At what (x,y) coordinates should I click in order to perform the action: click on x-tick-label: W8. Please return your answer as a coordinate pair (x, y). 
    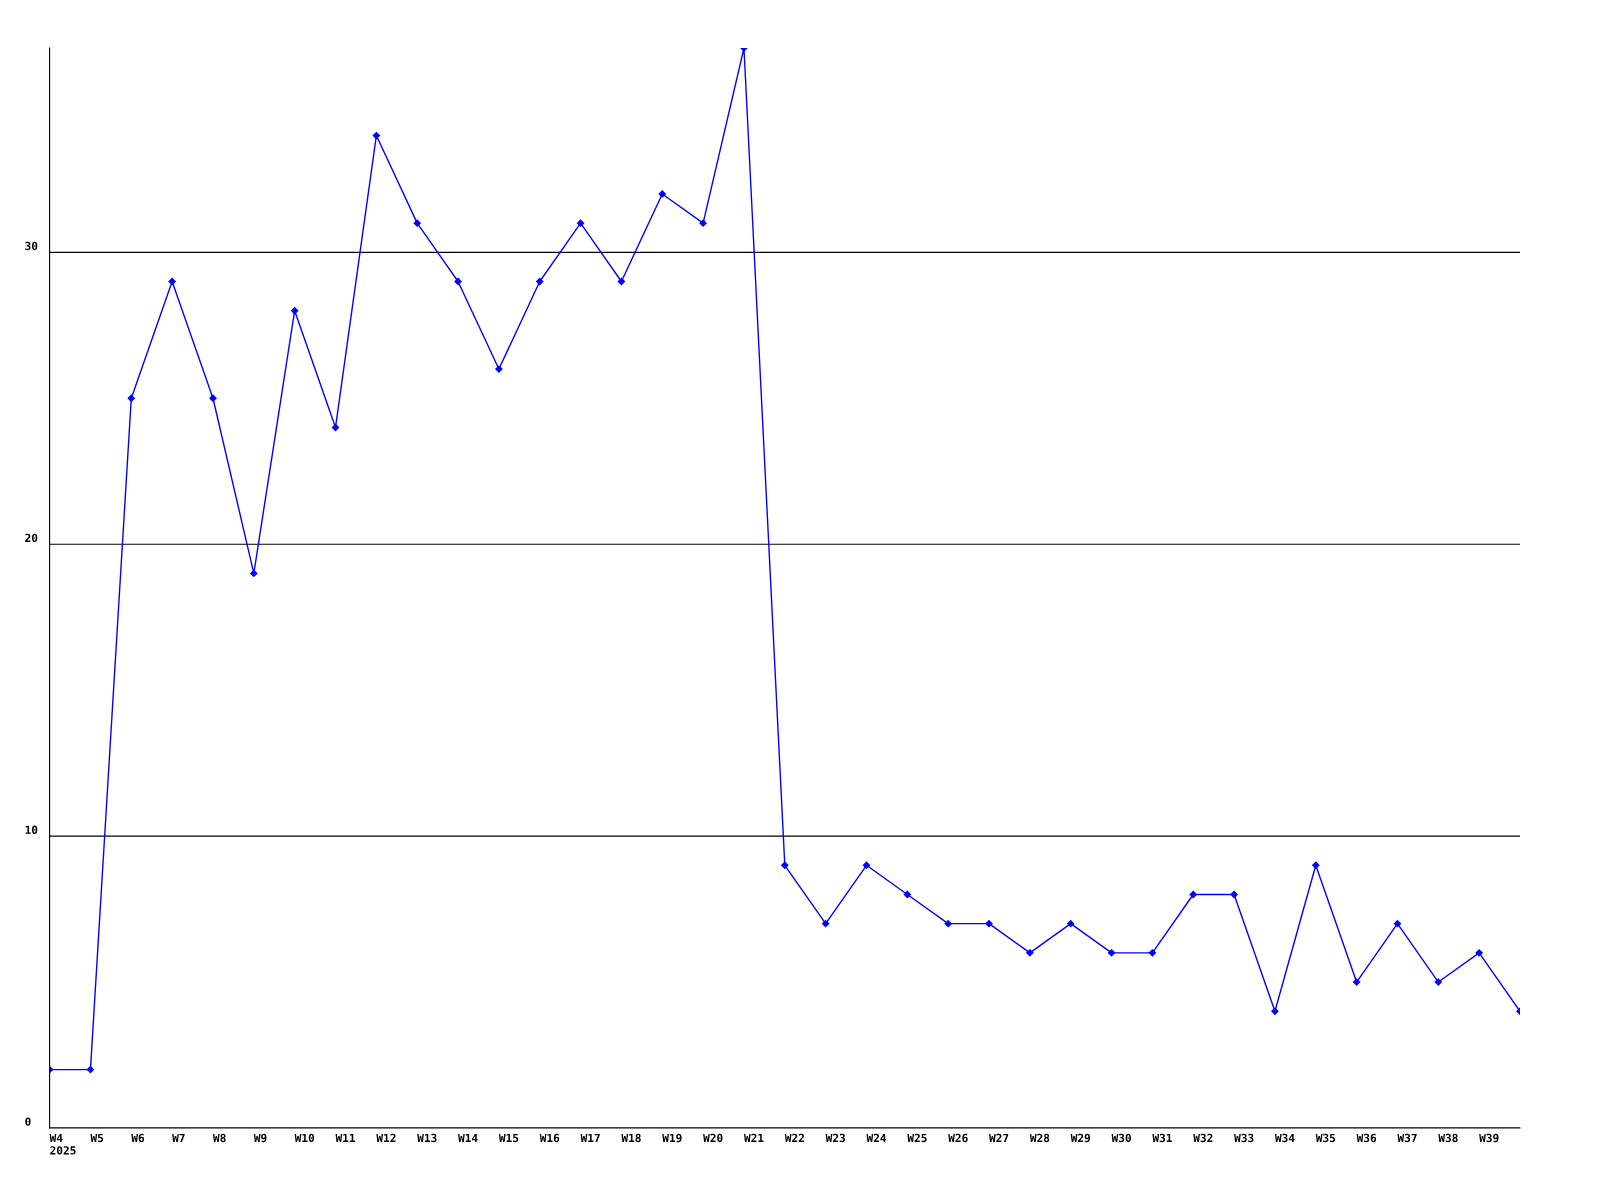
    Looking at the image, I should click on (219, 1138).